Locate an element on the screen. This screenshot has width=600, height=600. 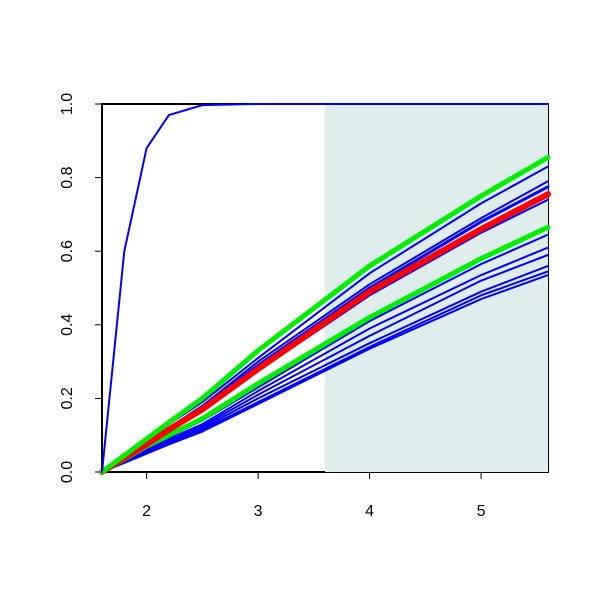
x-tick-label: 3 is located at coordinates (258, 511).